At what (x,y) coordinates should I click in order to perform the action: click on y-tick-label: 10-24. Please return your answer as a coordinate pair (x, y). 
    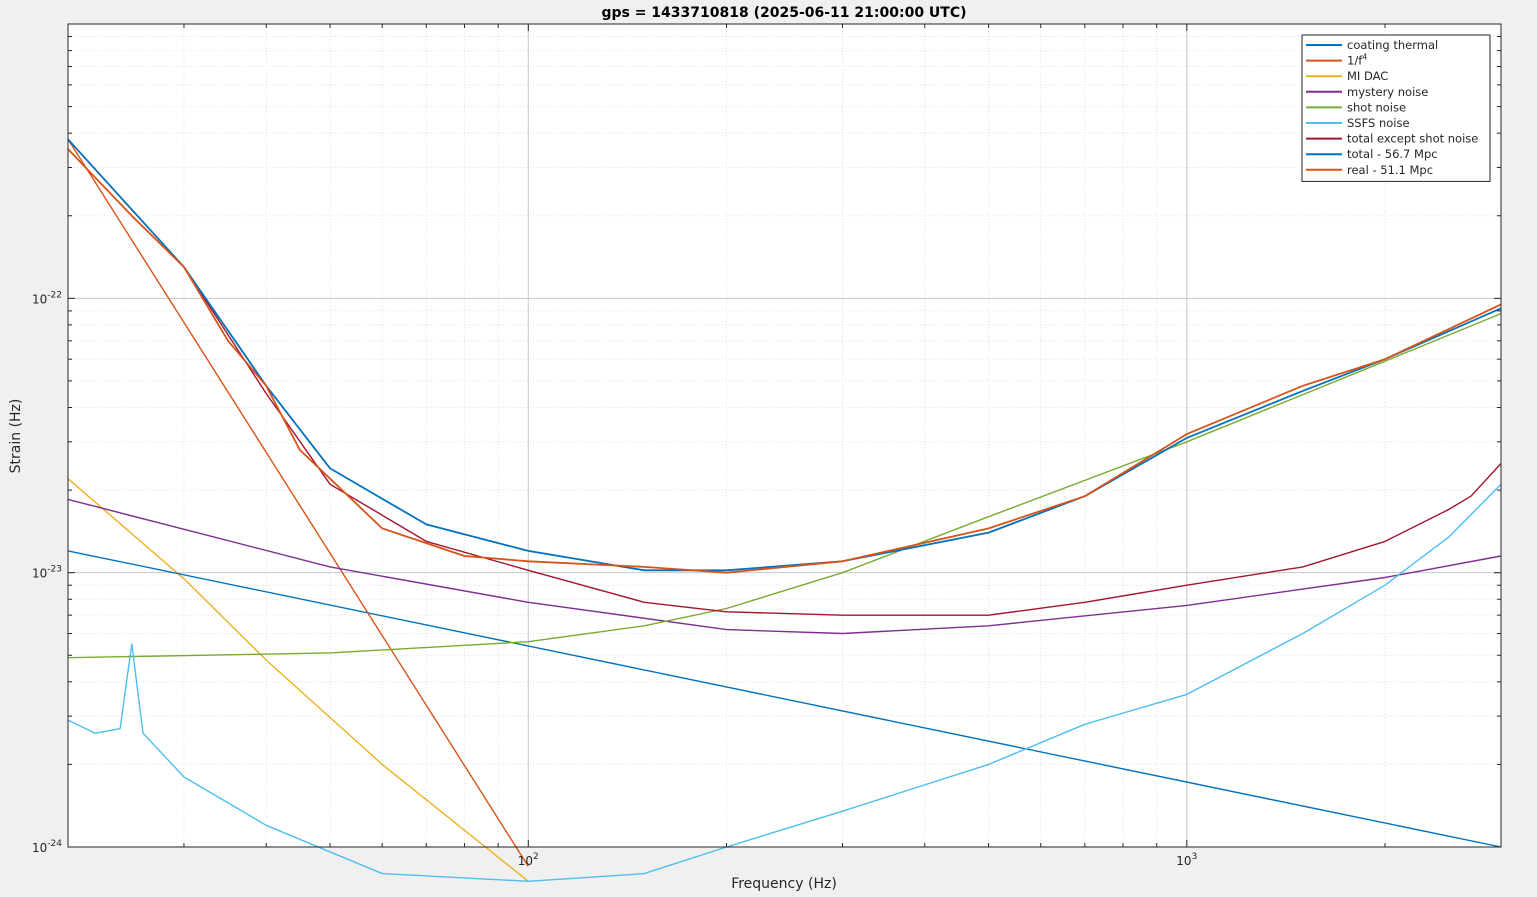
    Looking at the image, I should click on (47, 847).